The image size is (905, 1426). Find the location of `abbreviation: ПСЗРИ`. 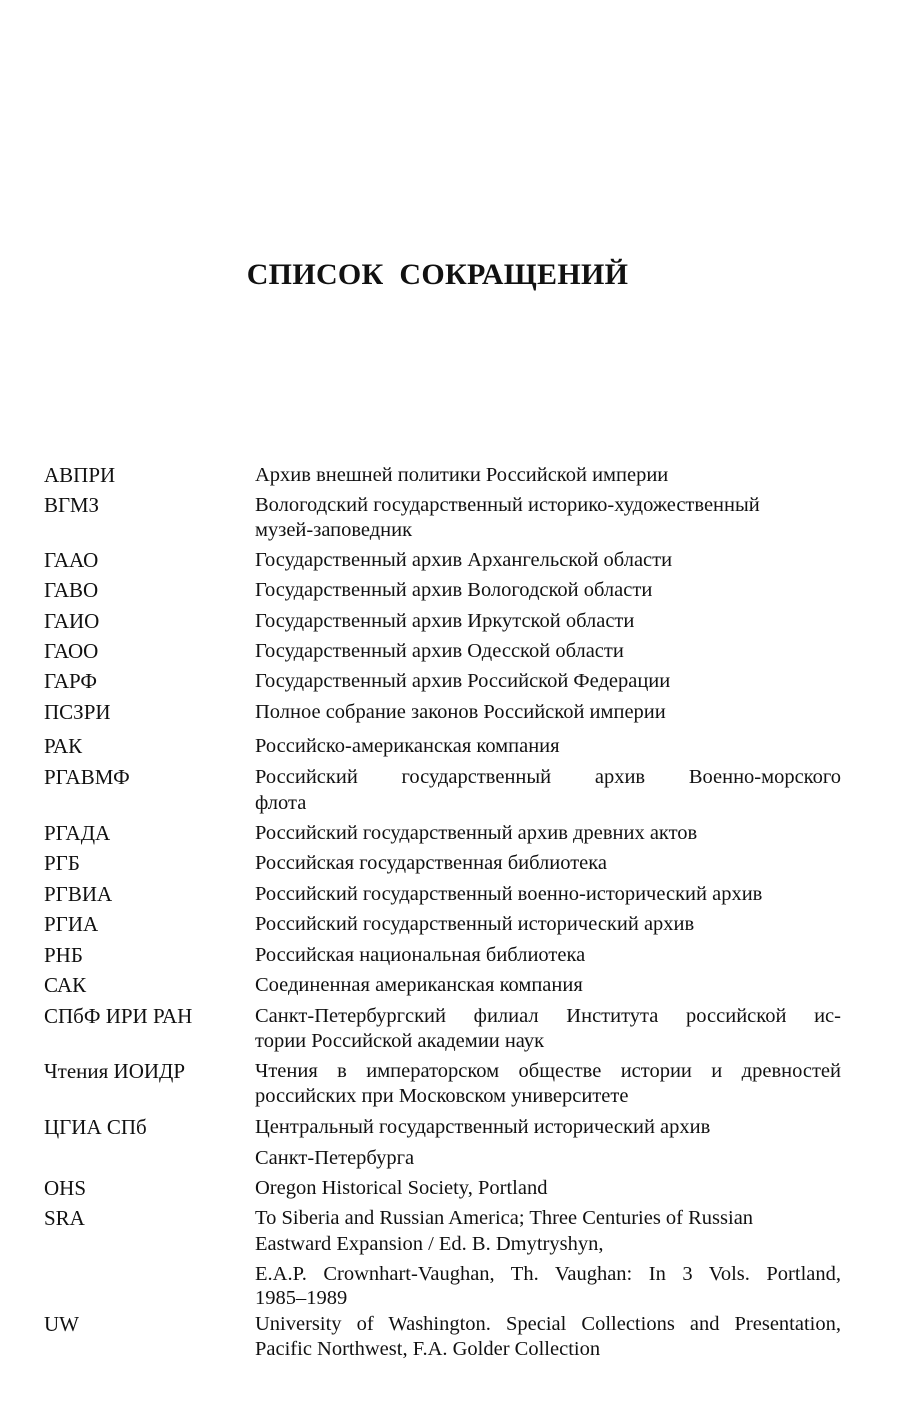

abbreviation: ПСЗРИ is located at coordinates (77, 712).